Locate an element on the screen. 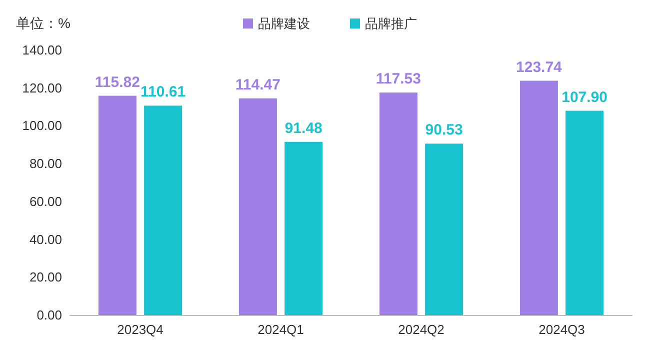 The width and height of the screenshot is (660, 351). y-tick-label: 80.00 is located at coordinates (45, 164).